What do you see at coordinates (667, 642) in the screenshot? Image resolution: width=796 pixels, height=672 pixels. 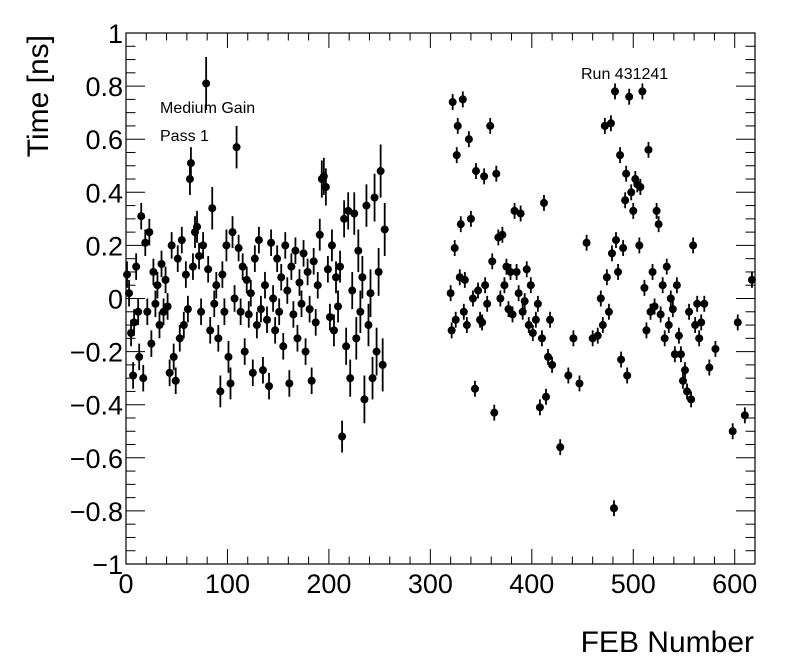 I see `x-axis-title: FEB Number` at bounding box center [667, 642].